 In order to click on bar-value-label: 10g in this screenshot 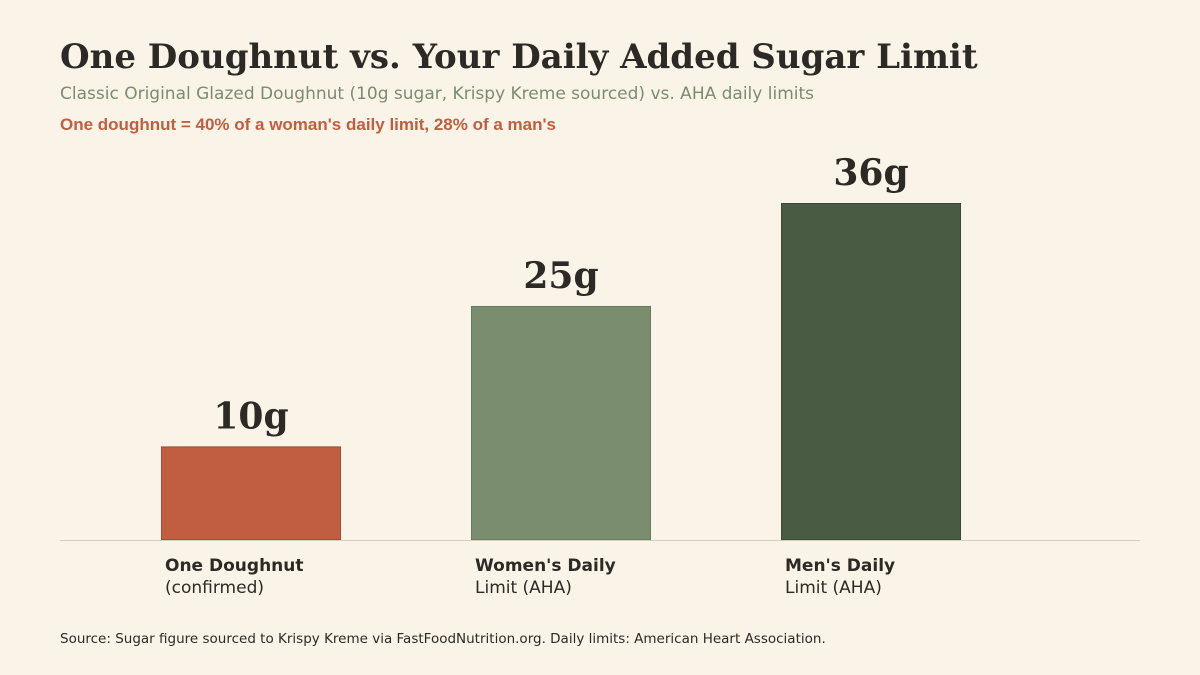, I will do `click(250, 416)`.